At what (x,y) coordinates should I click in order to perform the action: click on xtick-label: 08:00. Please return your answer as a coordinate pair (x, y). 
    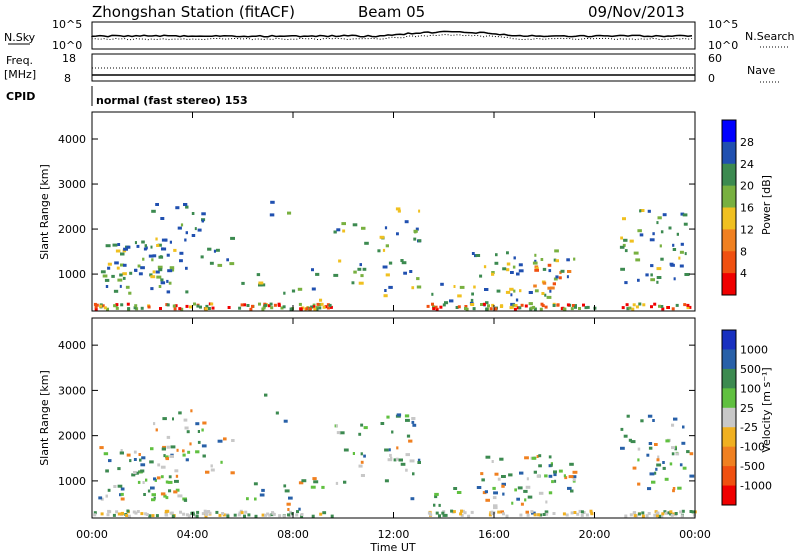
    Looking at the image, I should click on (293, 534).